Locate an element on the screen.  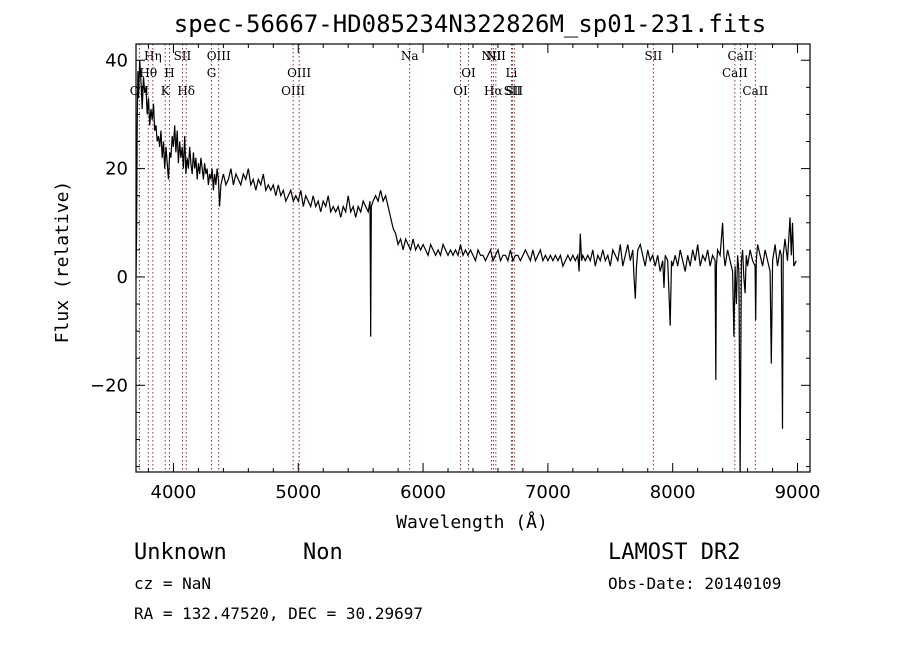
observation-date: Obs-Date: 20140109 is located at coordinates (694, 583).